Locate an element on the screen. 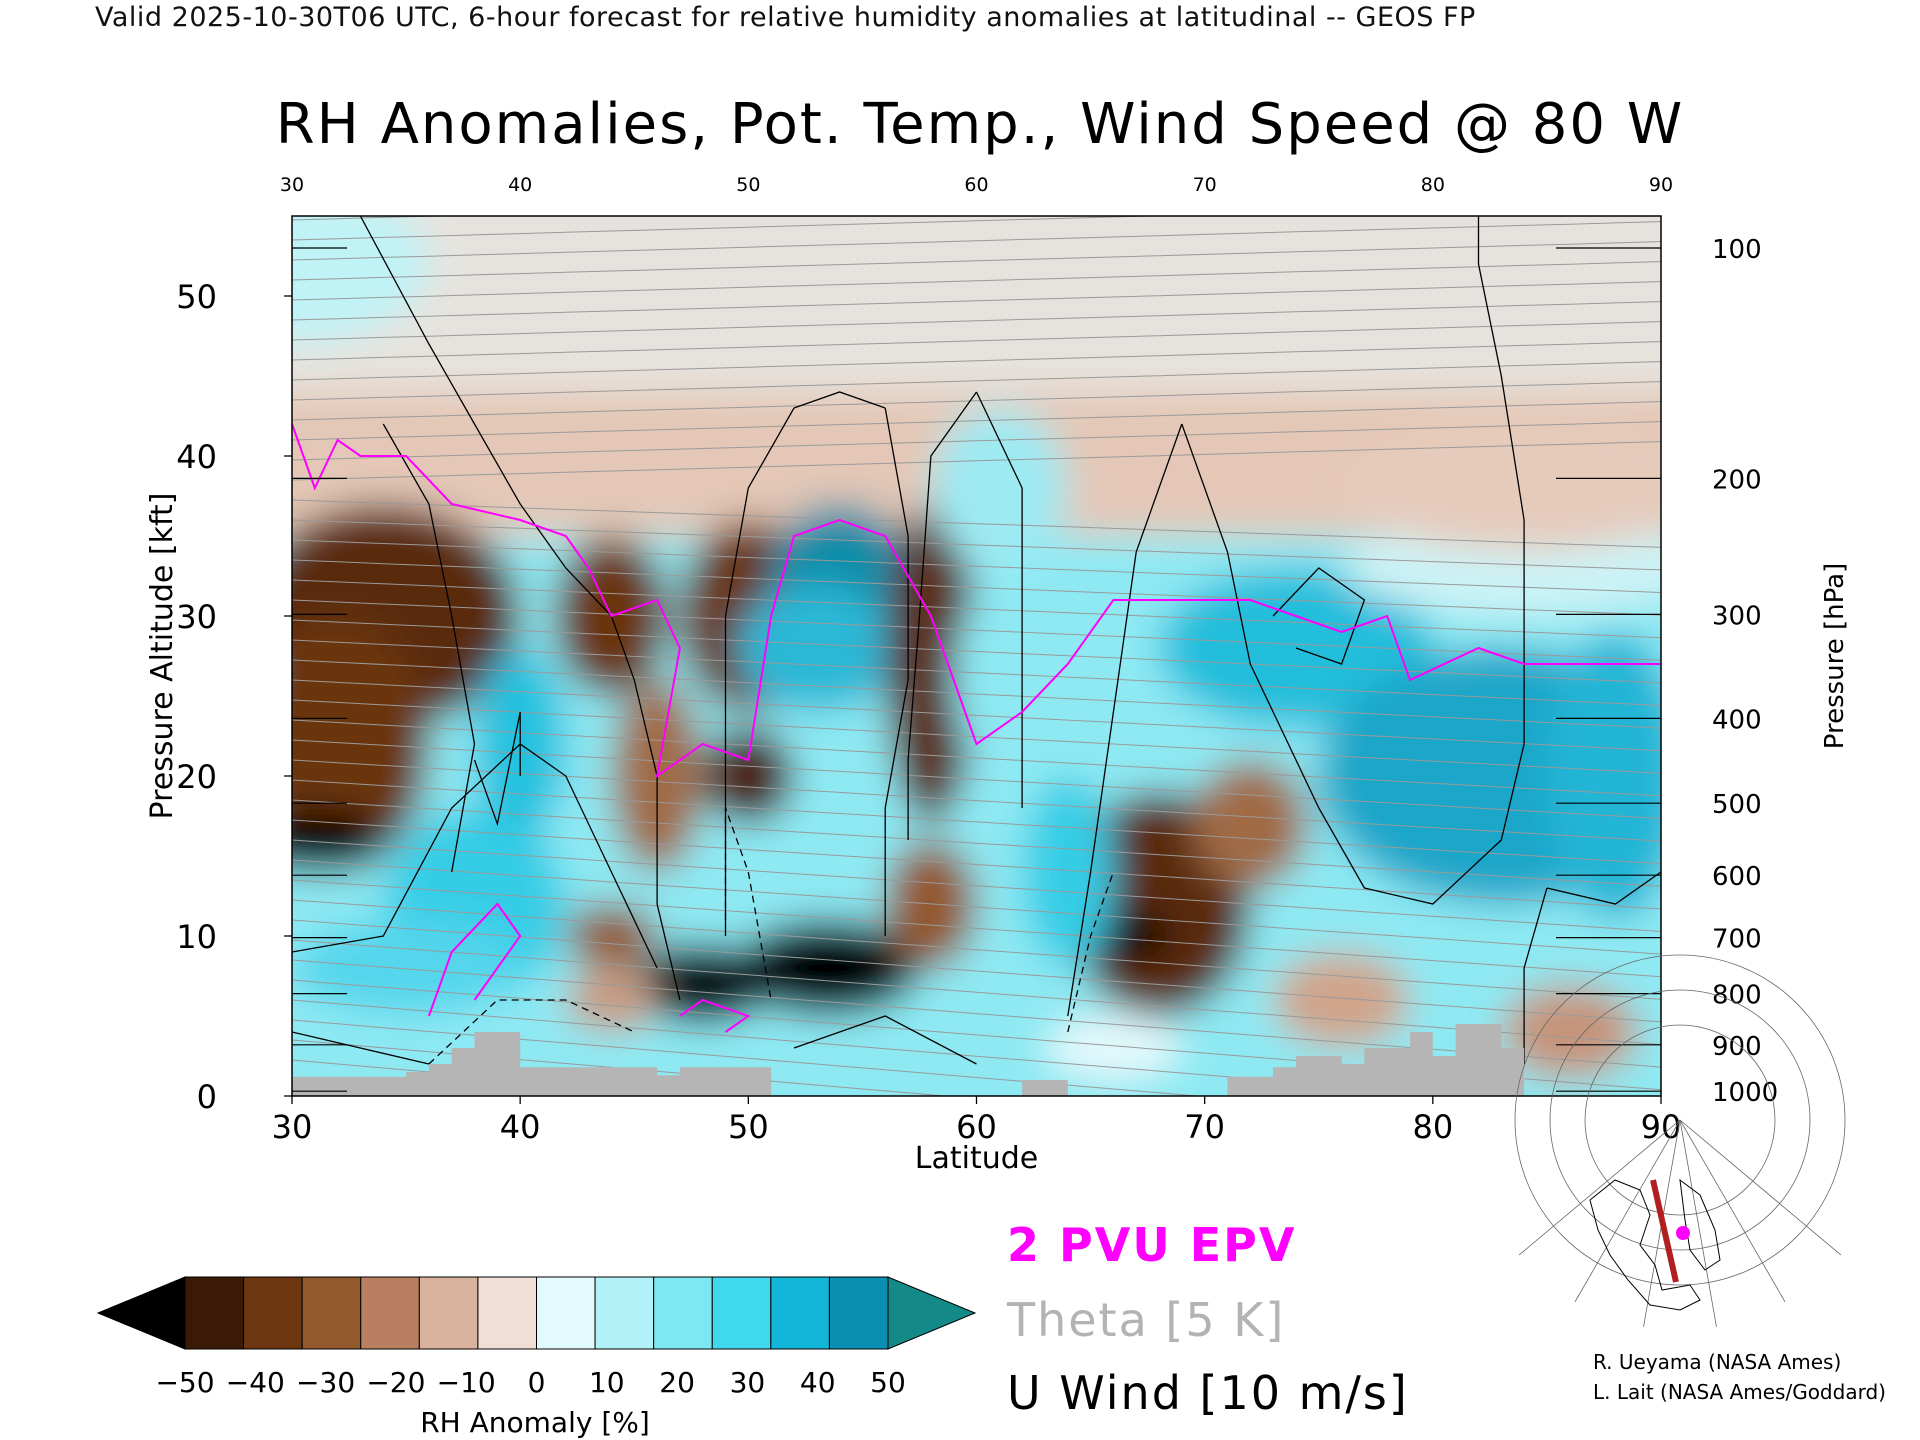  x-tick-label: 90 is located at coordinates (1661, 1127).